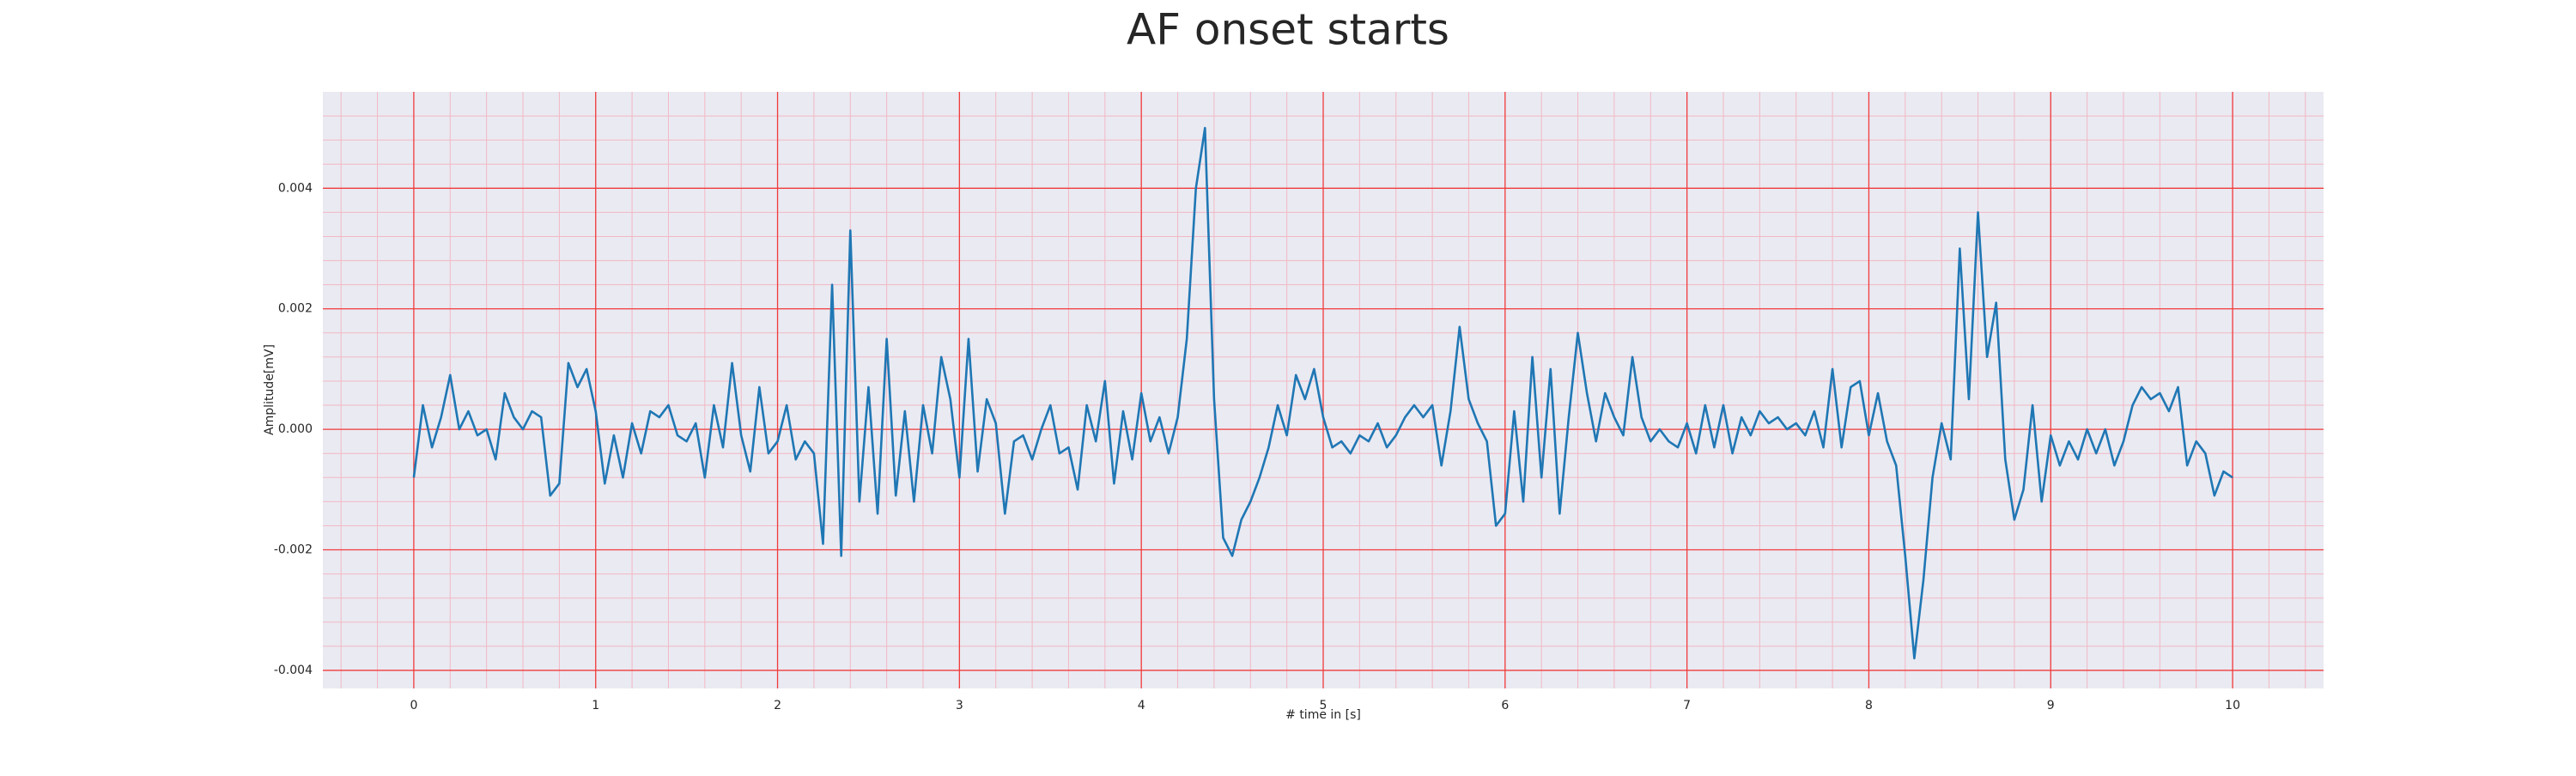 The width and height of the screenshot is (2576, 776). I want to click on y-tick-label: 0.004, so click(295, 188).